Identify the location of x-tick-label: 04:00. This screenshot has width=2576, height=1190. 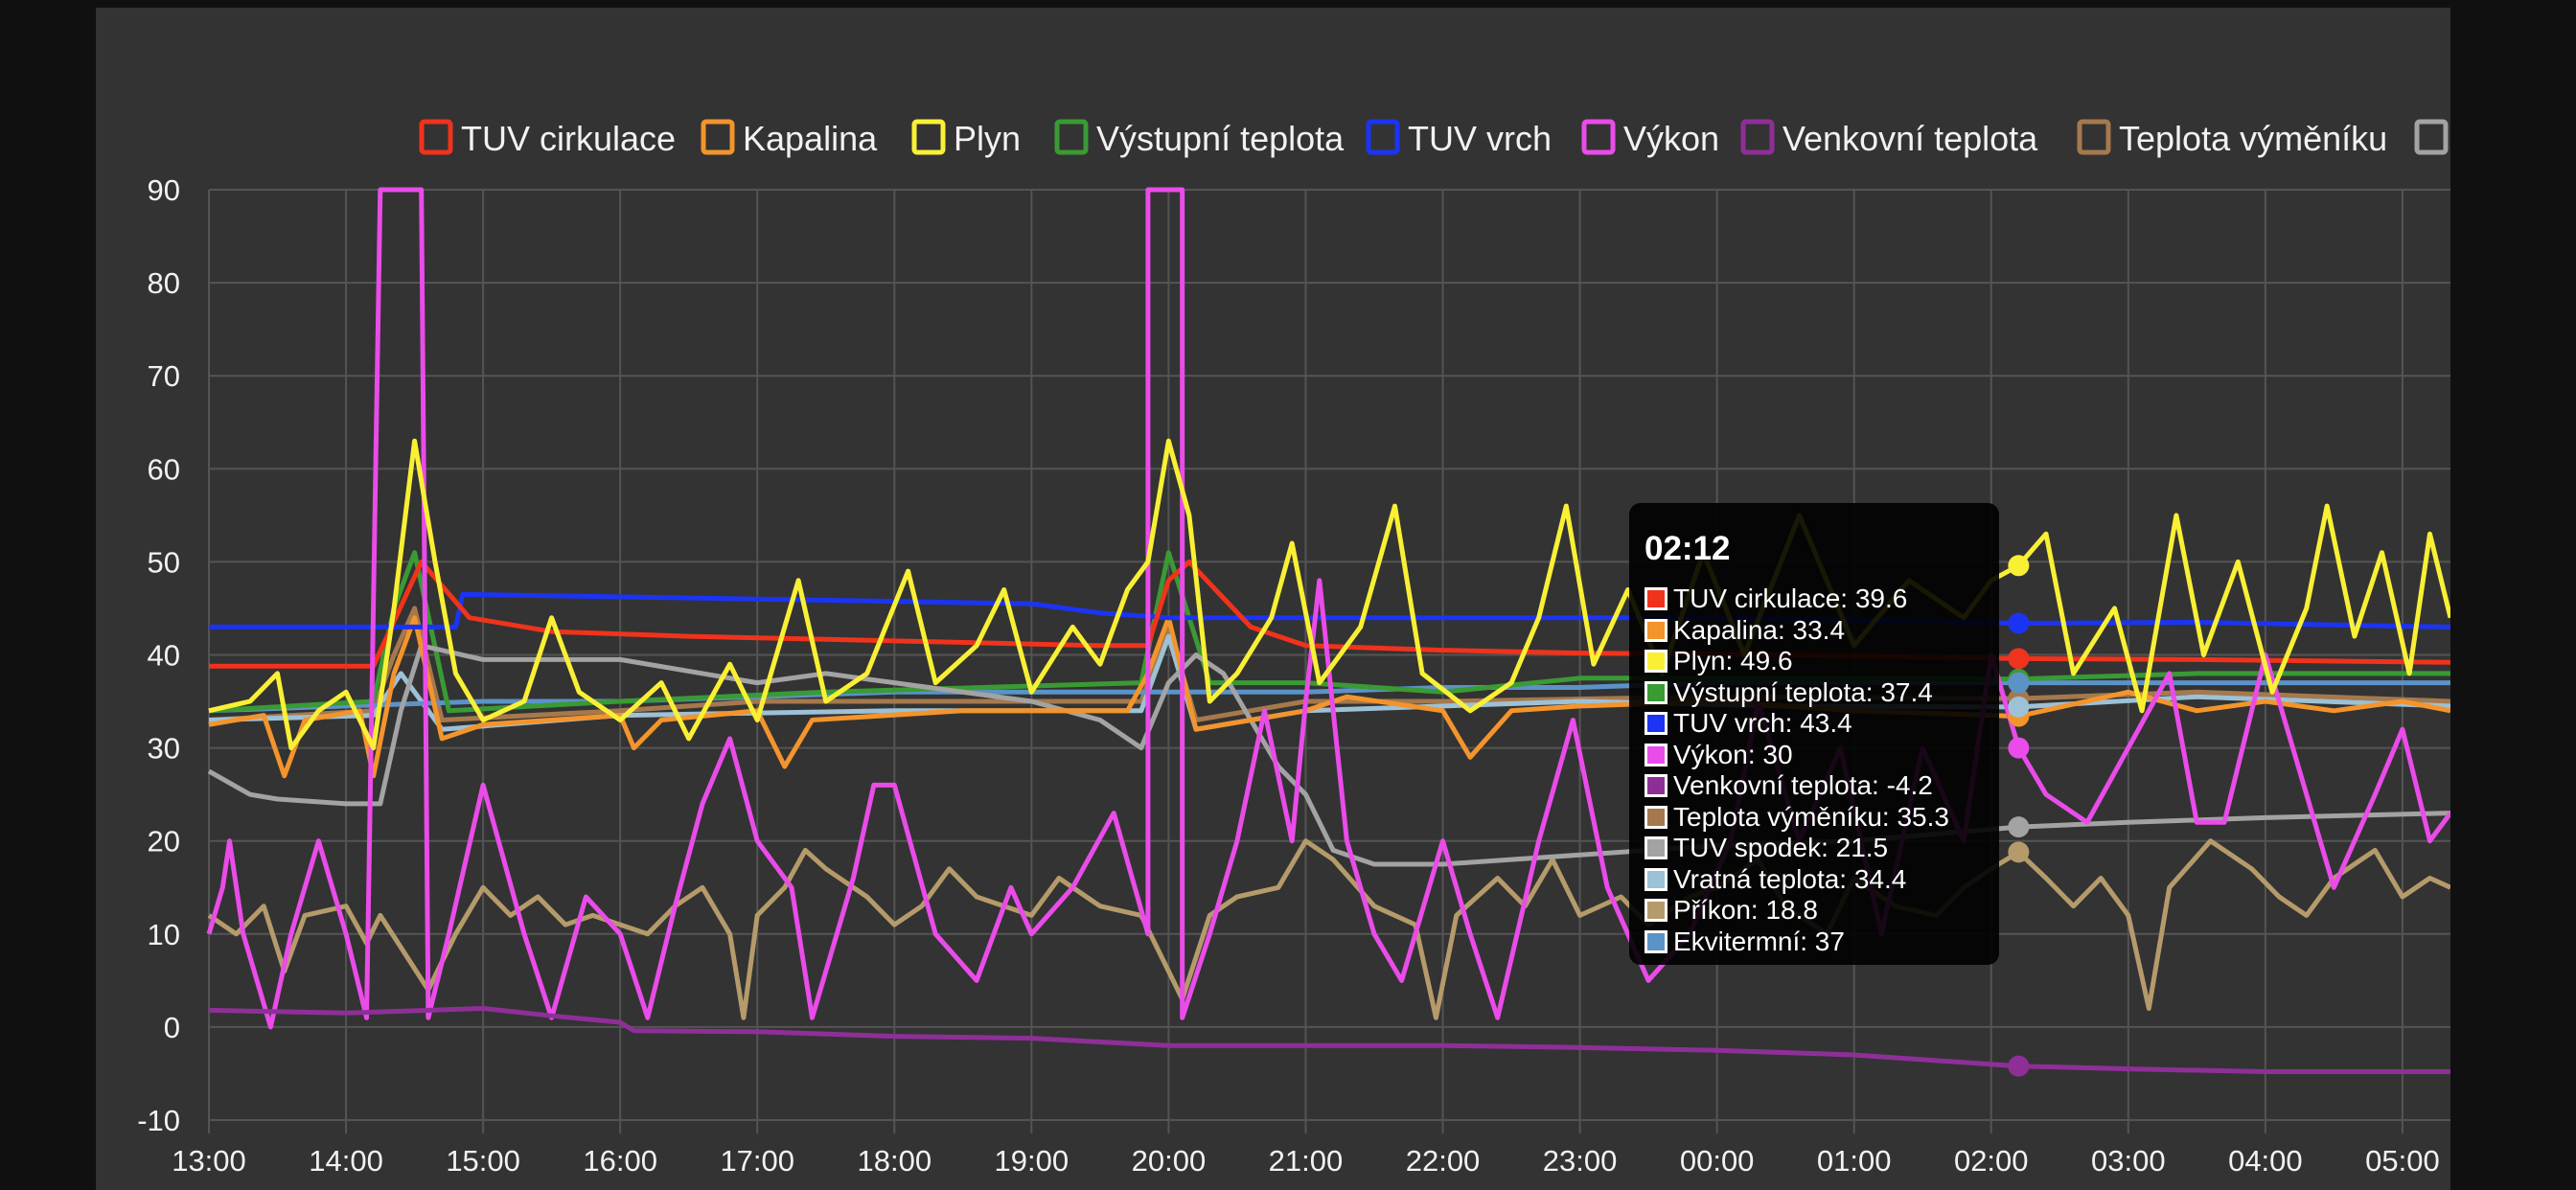
(2265, 1161).